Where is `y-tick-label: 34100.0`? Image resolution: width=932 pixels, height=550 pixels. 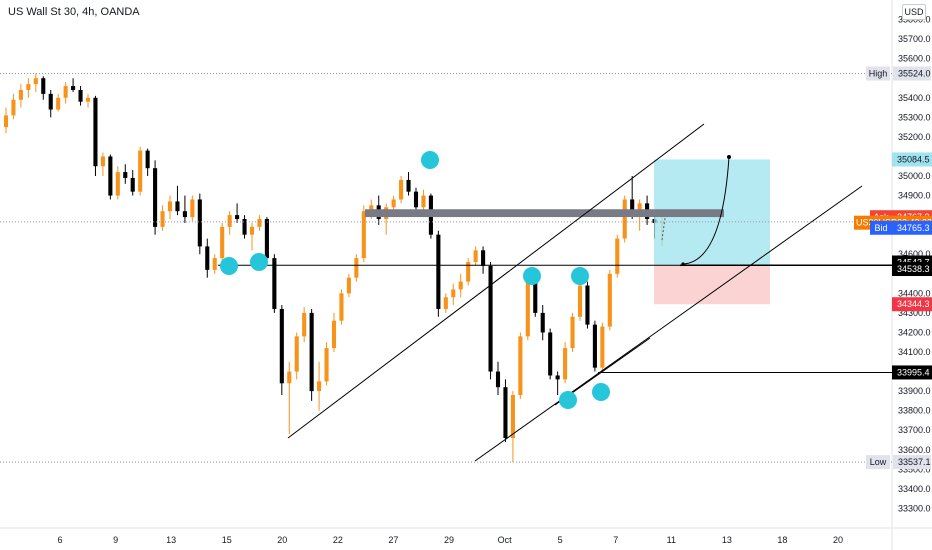 y-tick-label: 34100.0 is located at coordinates (914, 352).